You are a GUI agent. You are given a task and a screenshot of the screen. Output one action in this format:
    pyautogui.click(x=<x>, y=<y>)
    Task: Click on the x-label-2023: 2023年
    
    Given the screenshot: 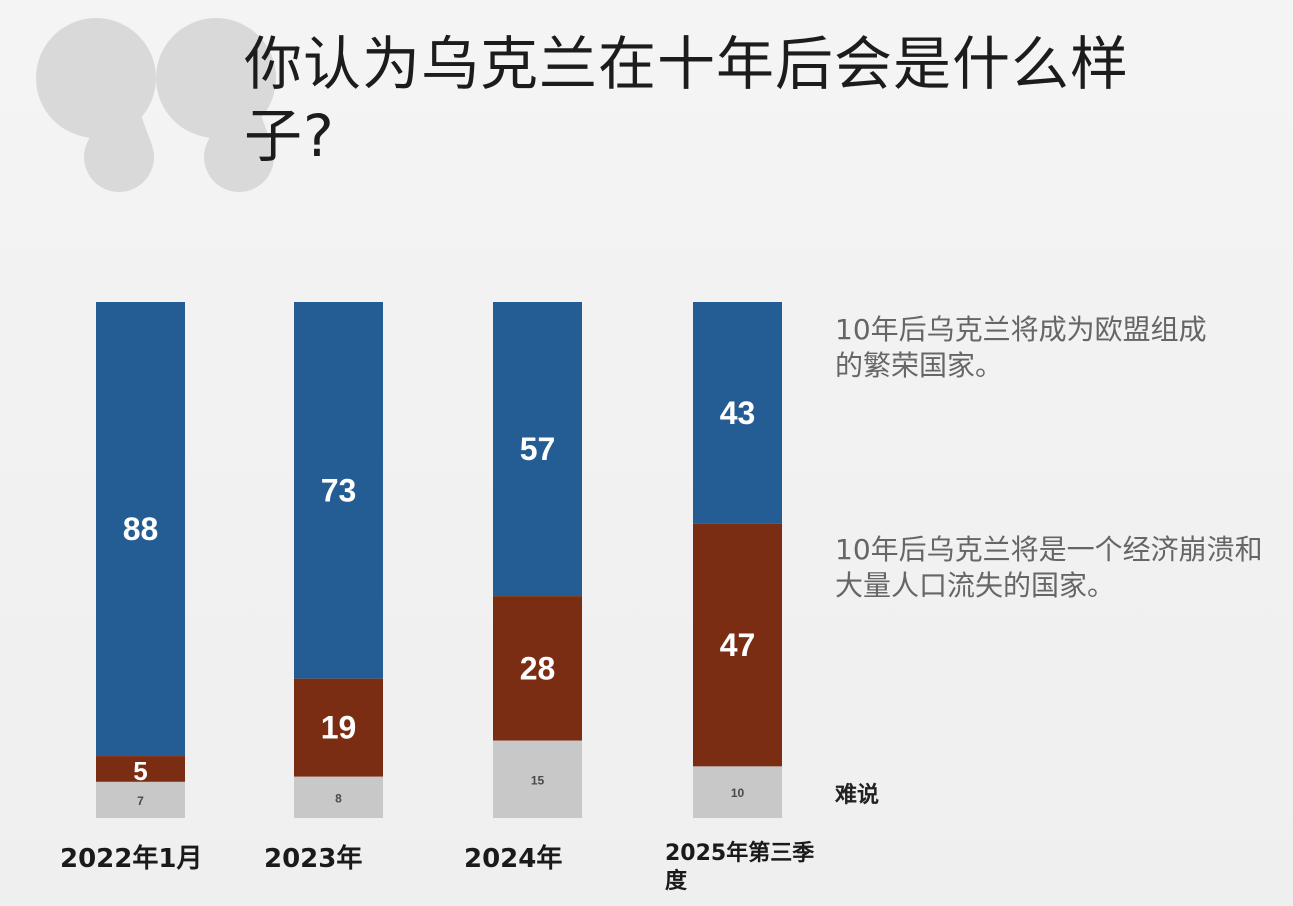 What is the action you would take?
    pyautogui.click(x=313, y=859)
    